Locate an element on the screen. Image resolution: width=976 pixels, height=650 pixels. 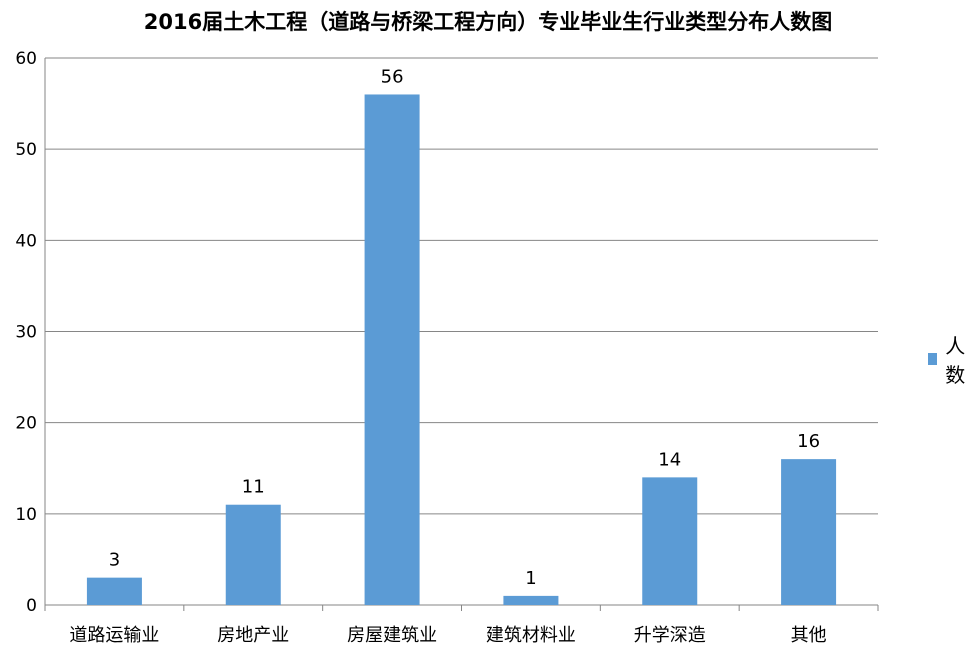
data-label: 1 is located at coordinates (530, 578).